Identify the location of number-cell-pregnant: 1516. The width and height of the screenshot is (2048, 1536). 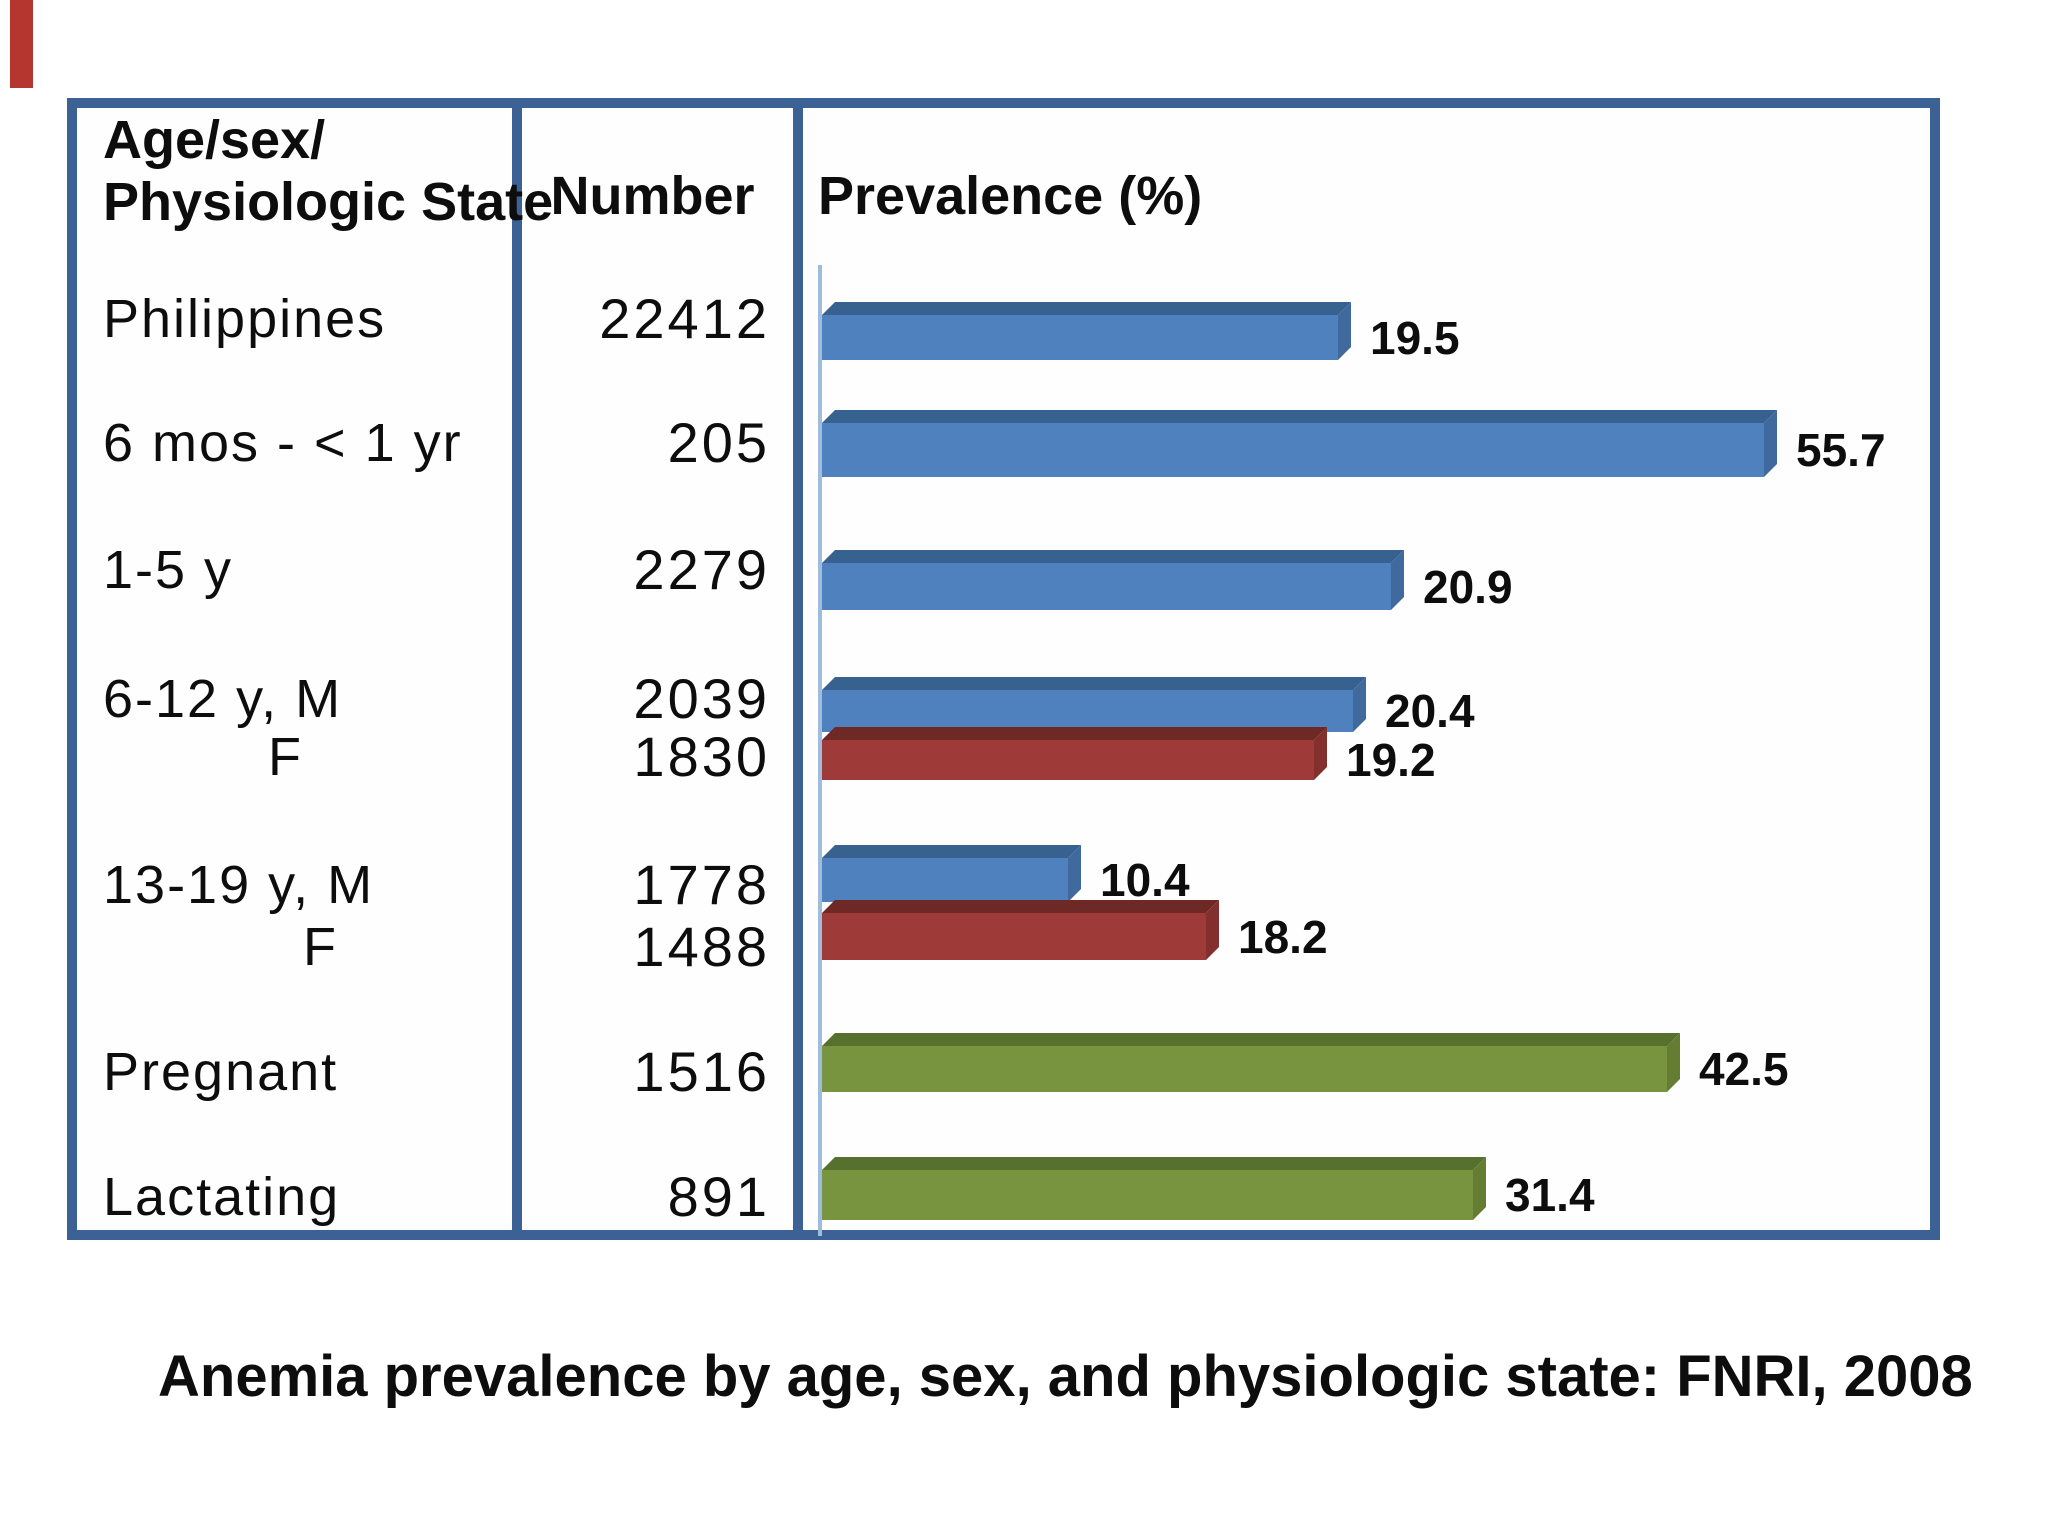
(701, 1071).